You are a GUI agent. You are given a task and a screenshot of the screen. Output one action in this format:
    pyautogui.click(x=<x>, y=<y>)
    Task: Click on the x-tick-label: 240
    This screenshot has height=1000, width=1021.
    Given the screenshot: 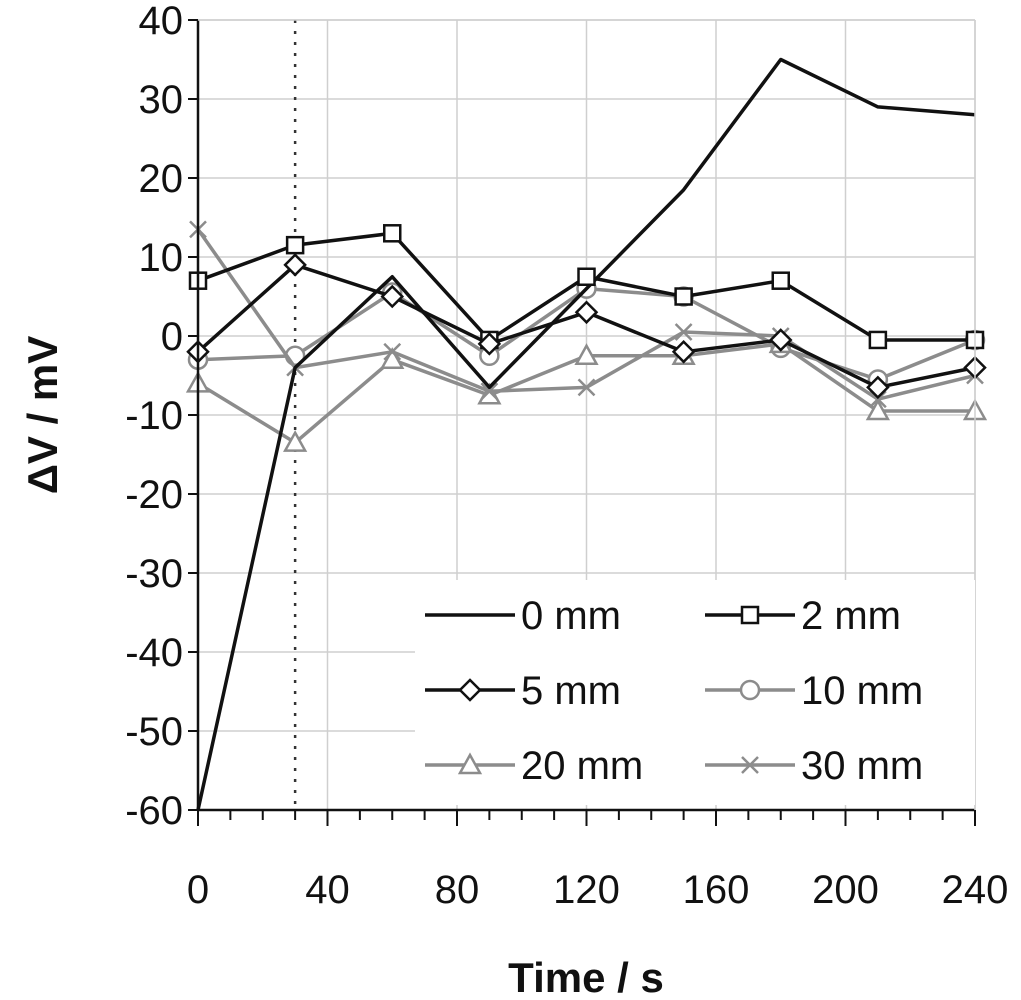 What is the action you would take?
    pyautogui.click(x=975, y=890)
    